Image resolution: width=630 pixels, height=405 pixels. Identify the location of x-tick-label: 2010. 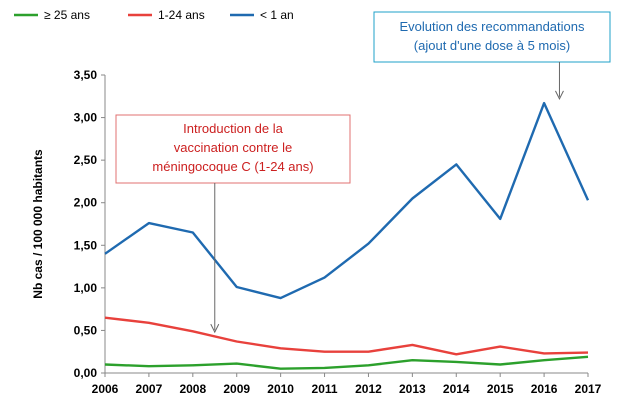
(280, 389).